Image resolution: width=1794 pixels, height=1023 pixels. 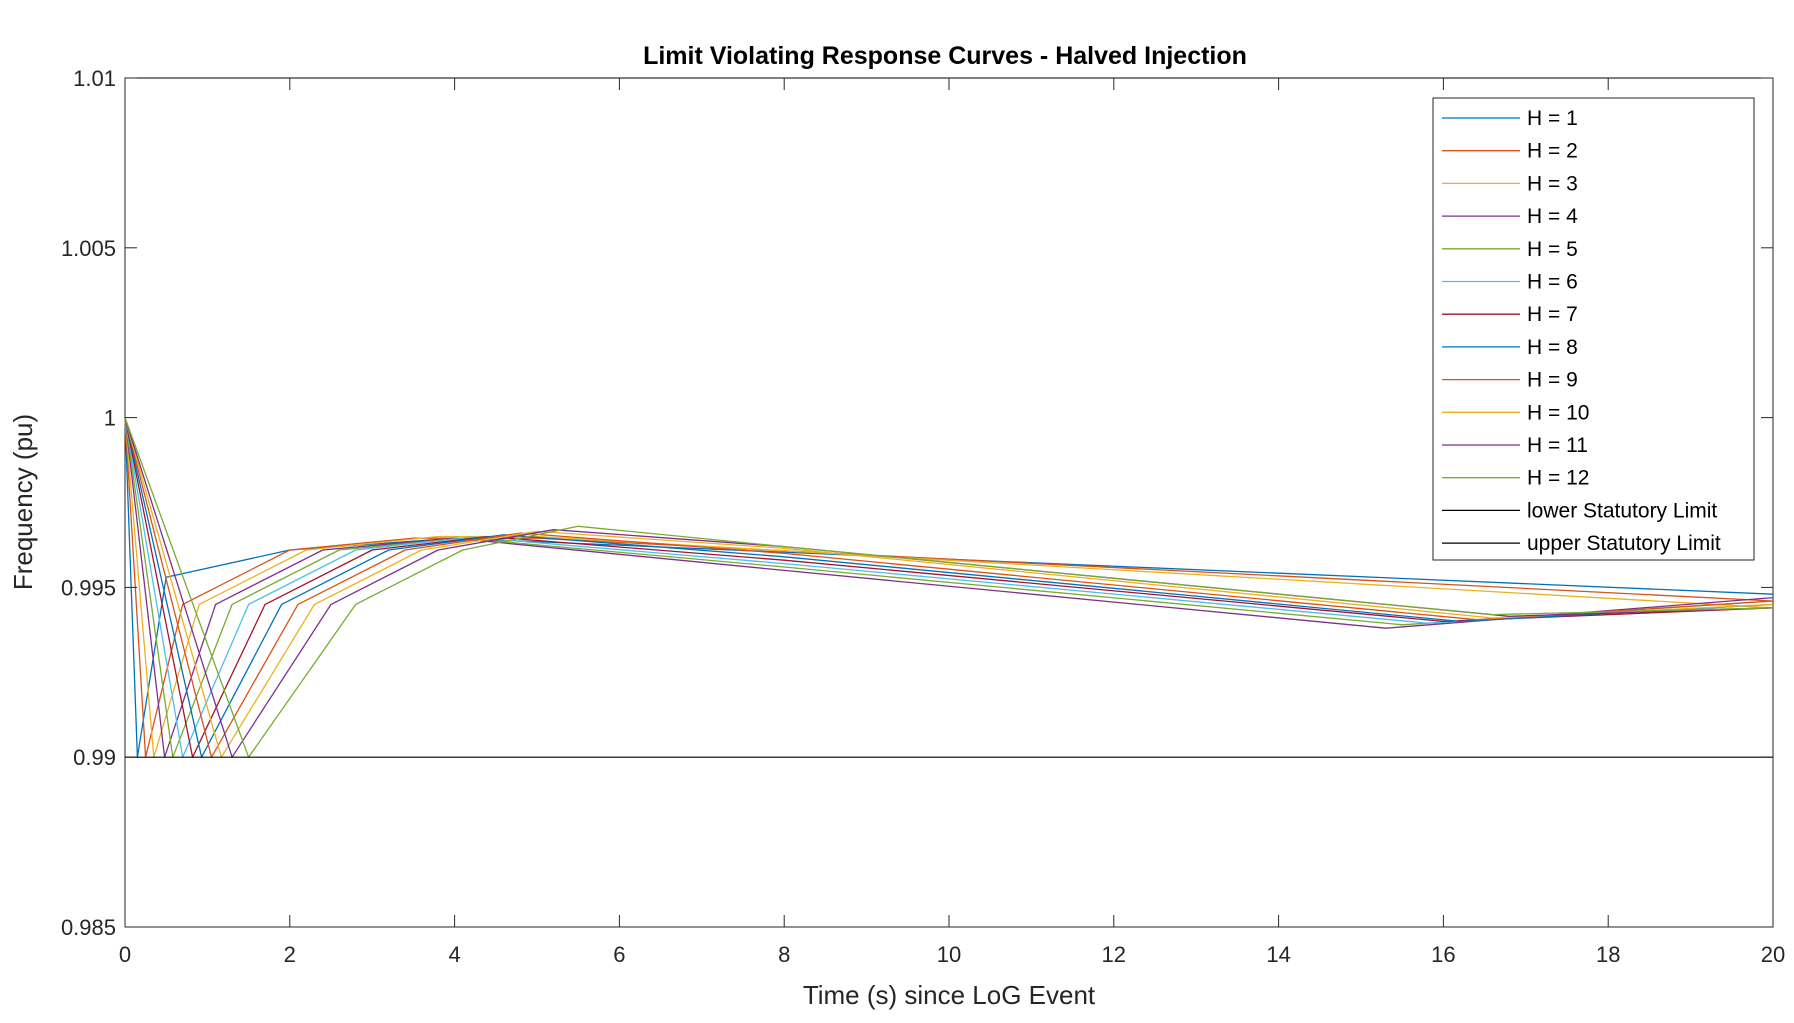 I want to click on legend-label: H = 11, so click(x=1557, y=445).